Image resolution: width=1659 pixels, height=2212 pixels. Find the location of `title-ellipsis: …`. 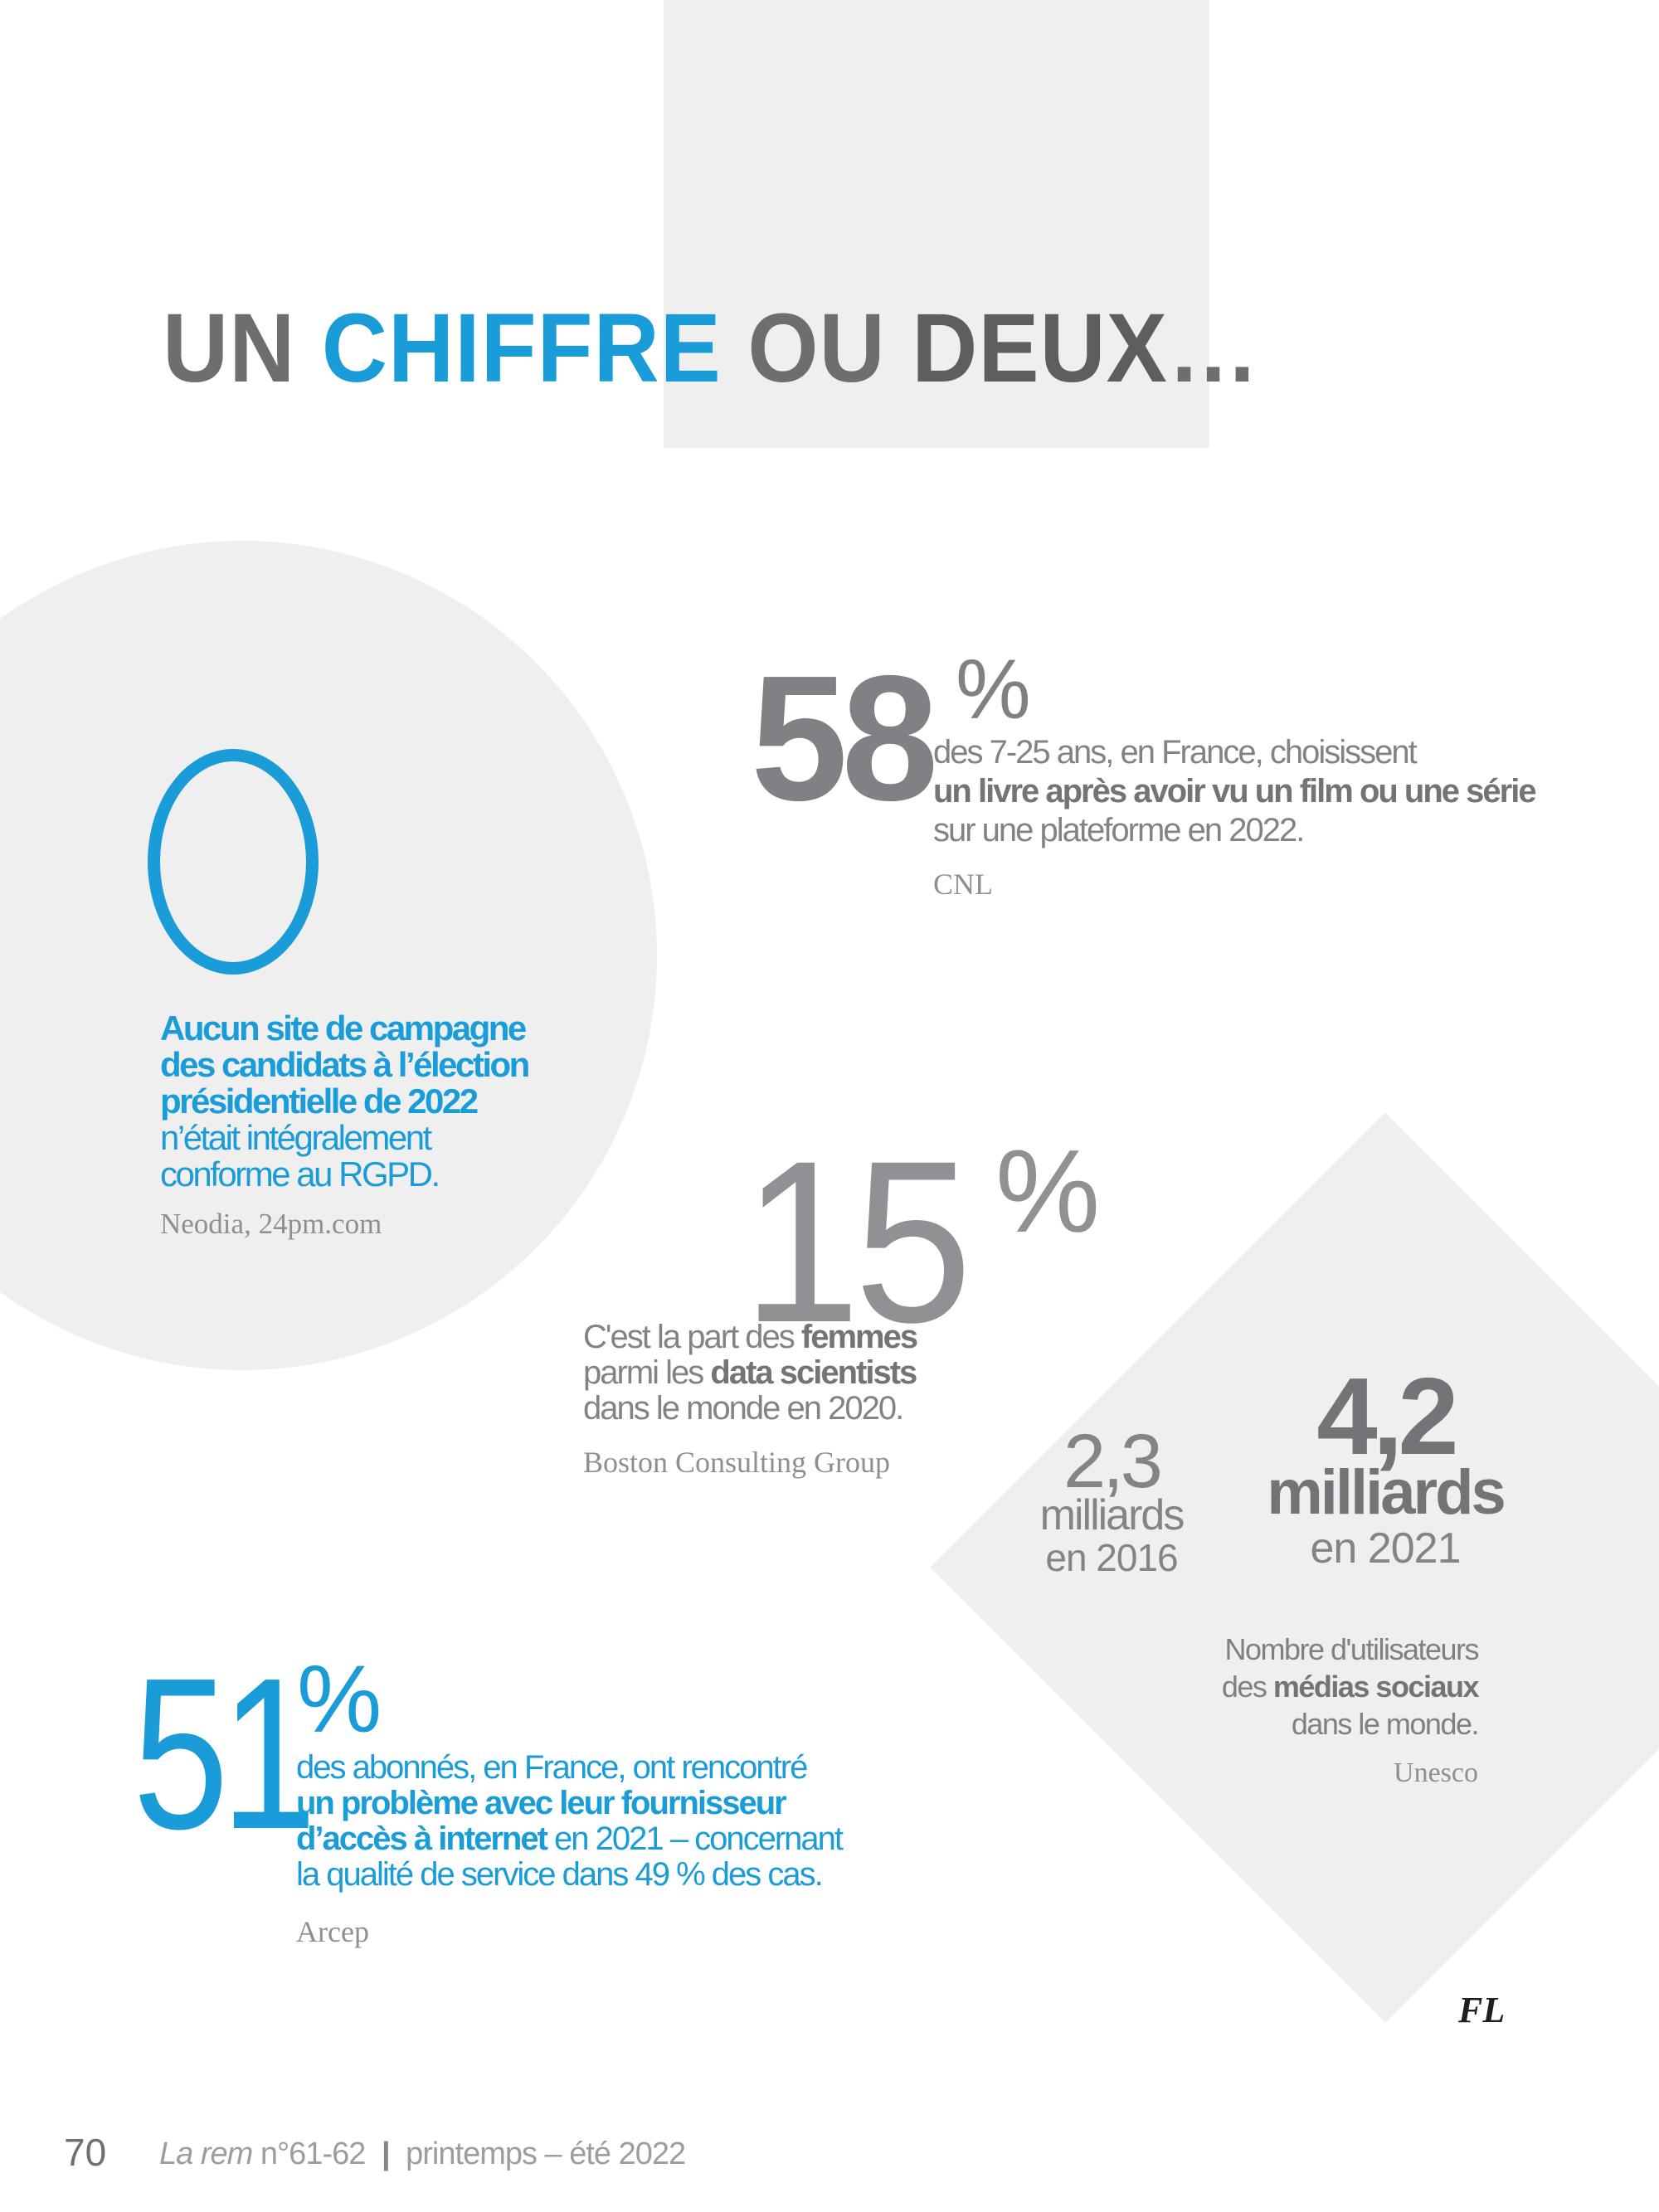

title-ellipsis: … is located at coordinates (1219, 349).